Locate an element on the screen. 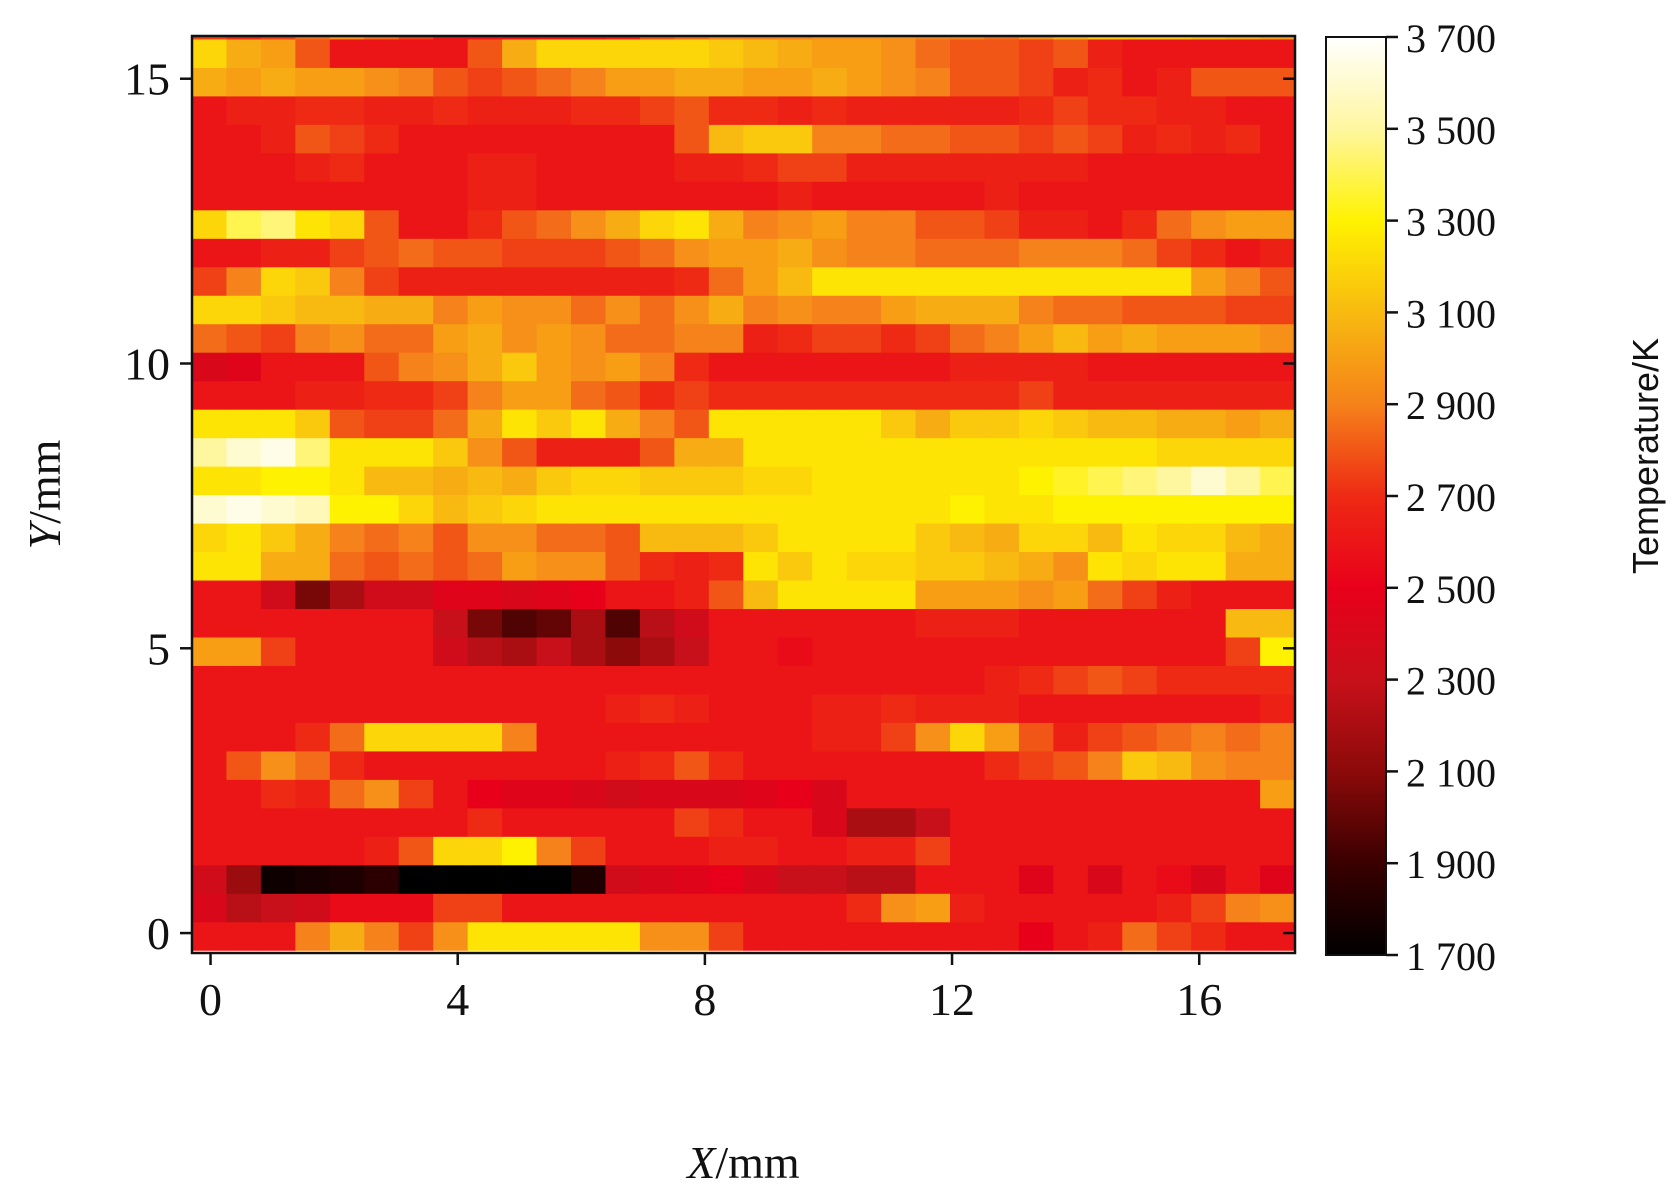  colorbar is located at coordinates (1356, 496).